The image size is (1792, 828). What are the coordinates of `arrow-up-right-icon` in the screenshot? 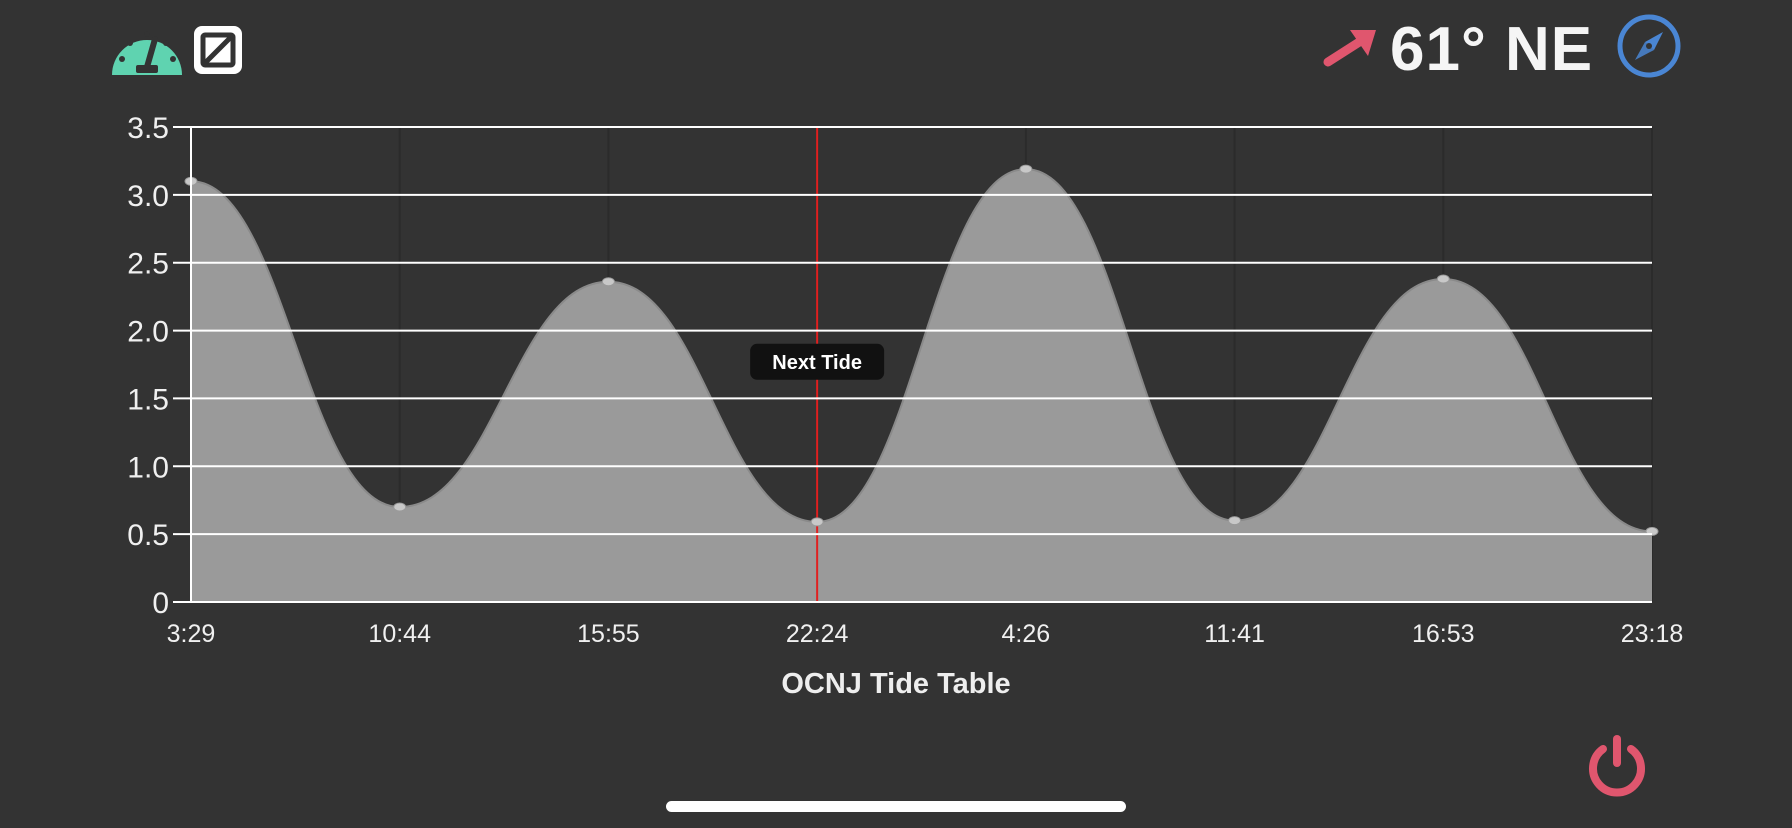 It's located at (1350, 47).